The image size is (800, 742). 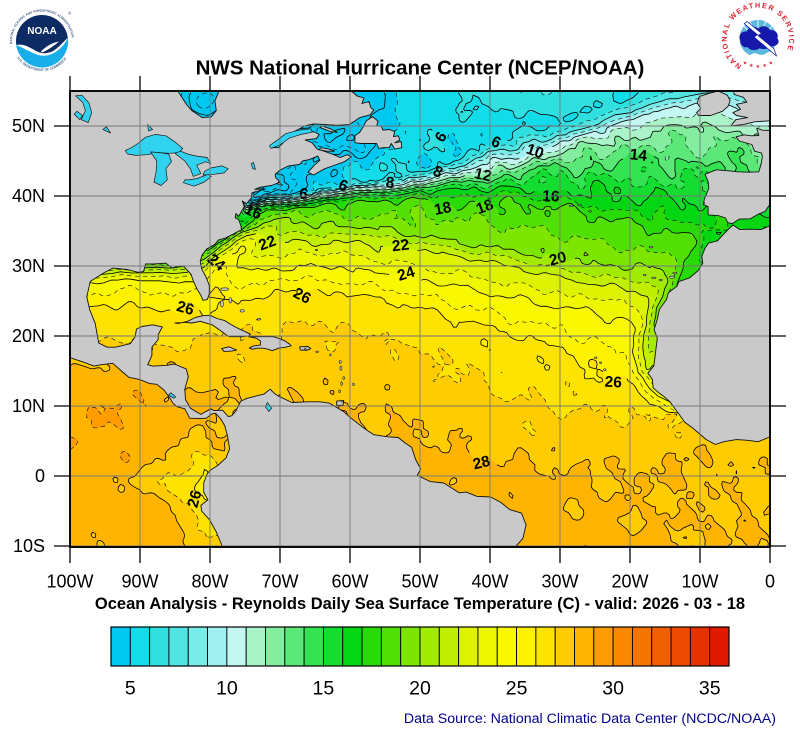 I want to click on svg-text: 28, so click(x=481, y=463).